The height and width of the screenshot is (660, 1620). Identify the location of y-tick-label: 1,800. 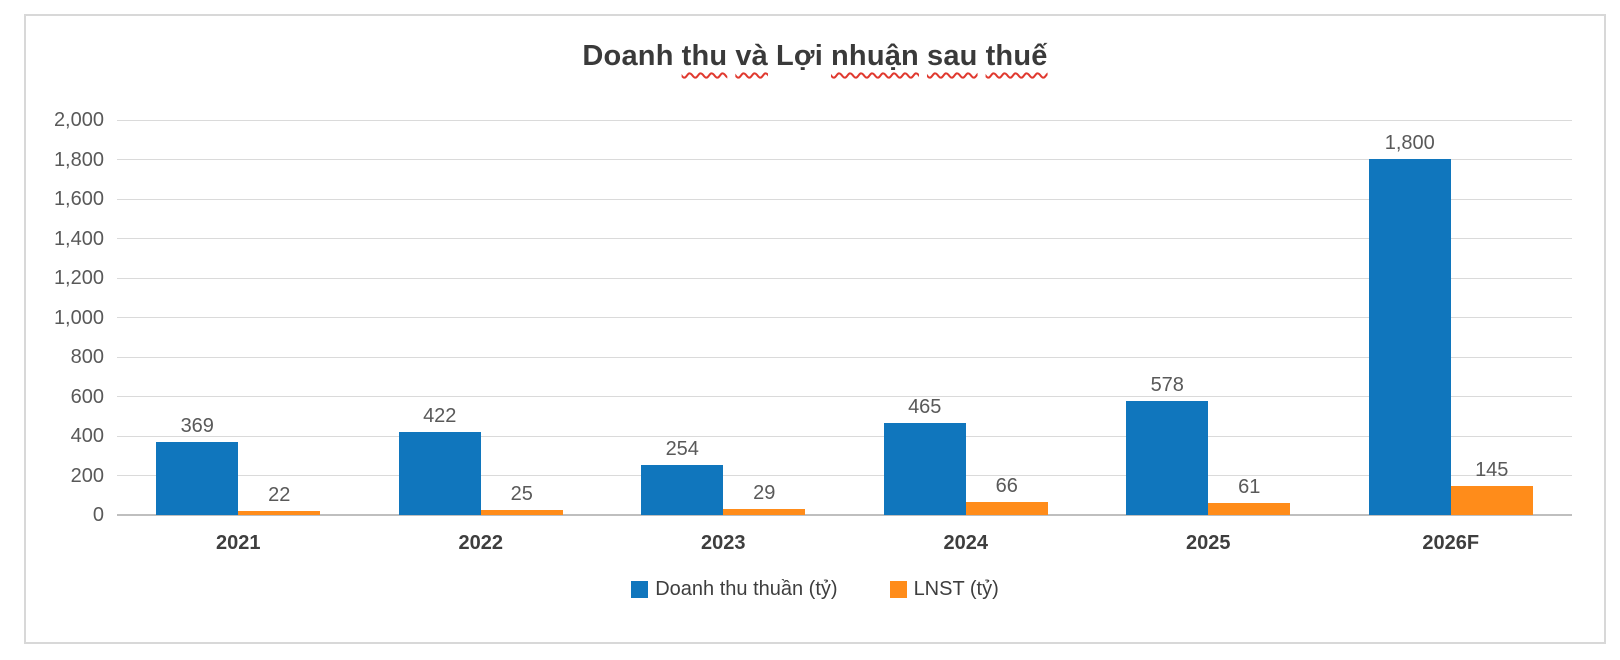
(78, 159).